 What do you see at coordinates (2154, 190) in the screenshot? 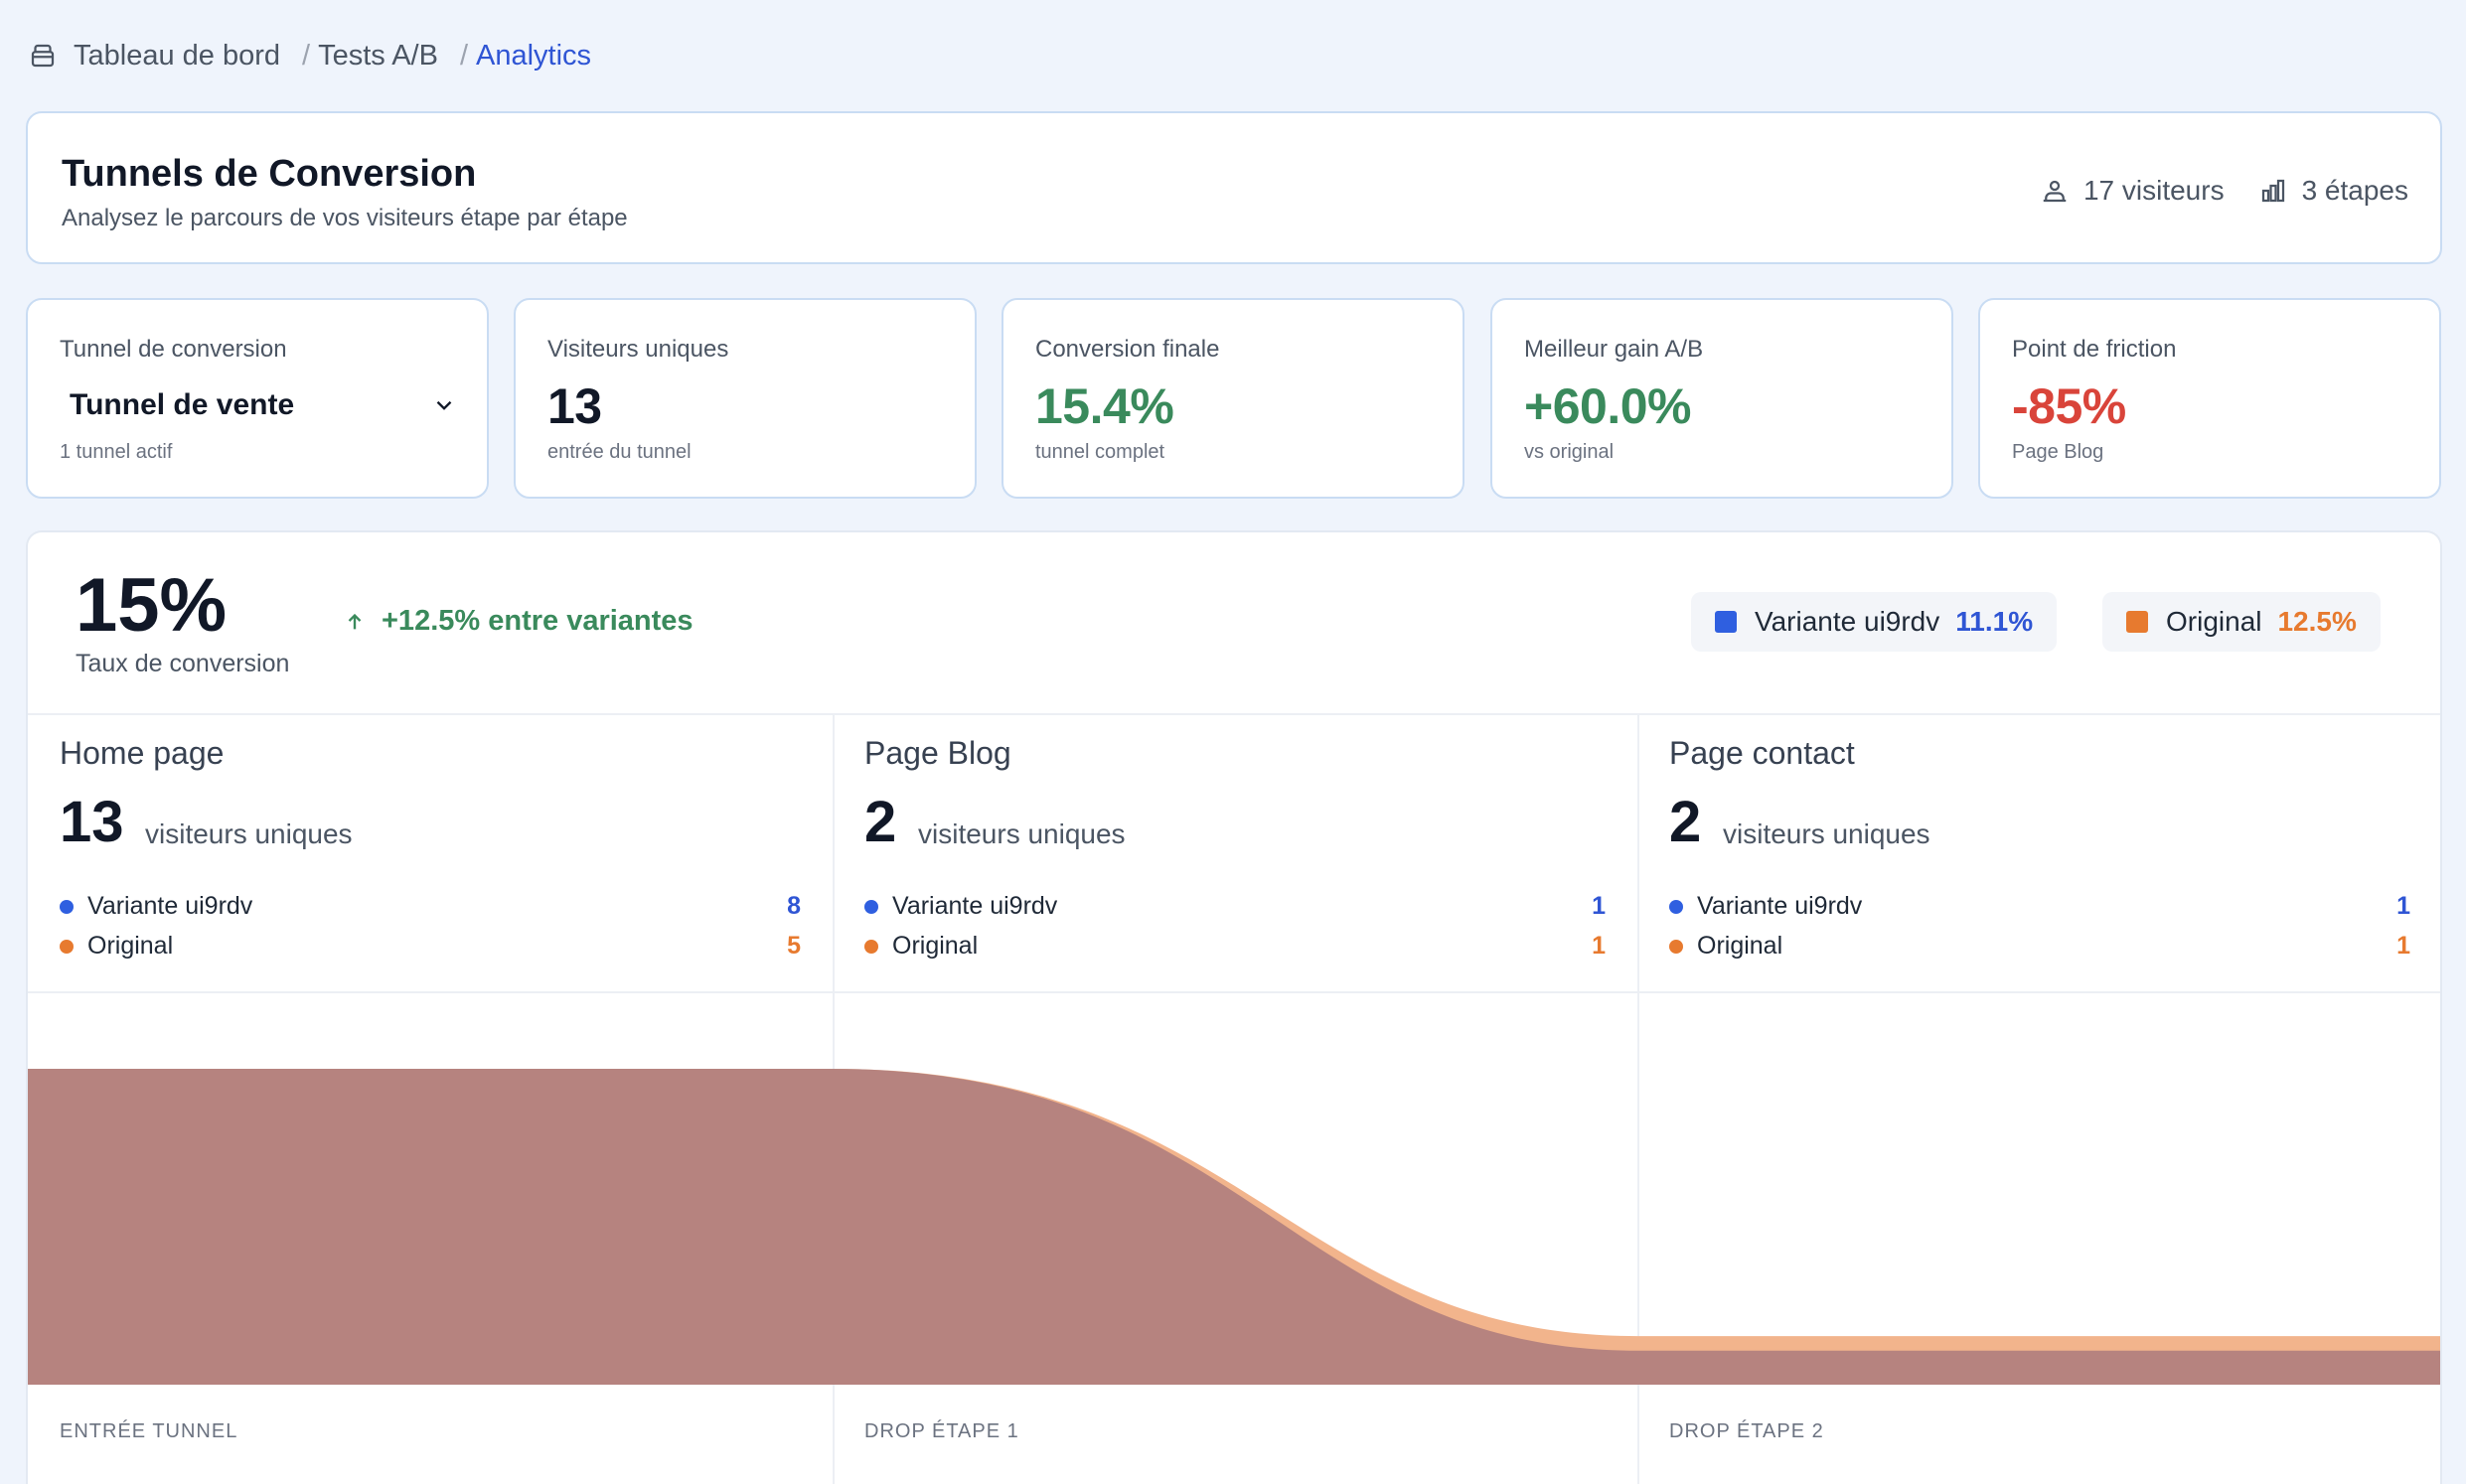
I see `visitors-count: 17 visiteurs` at bounding box center [2154, 190].